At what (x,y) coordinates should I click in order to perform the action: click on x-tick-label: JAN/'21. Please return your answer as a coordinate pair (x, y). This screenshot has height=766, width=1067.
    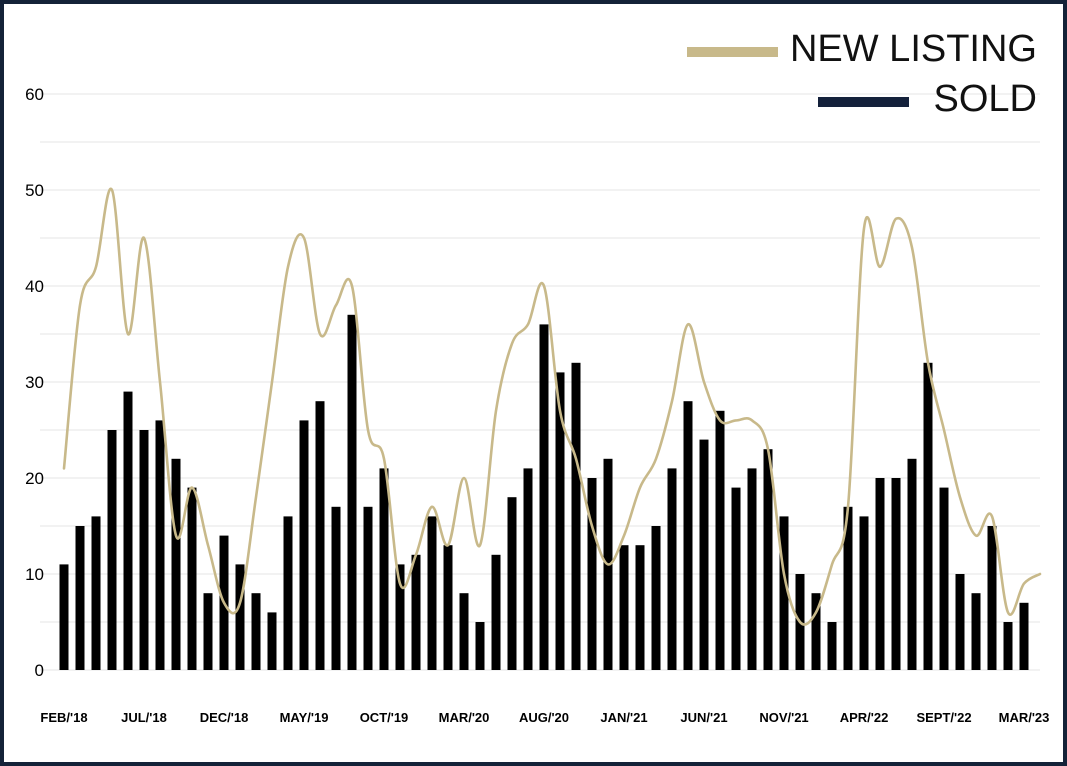
    Looking at the image, I should click on (623, 717).